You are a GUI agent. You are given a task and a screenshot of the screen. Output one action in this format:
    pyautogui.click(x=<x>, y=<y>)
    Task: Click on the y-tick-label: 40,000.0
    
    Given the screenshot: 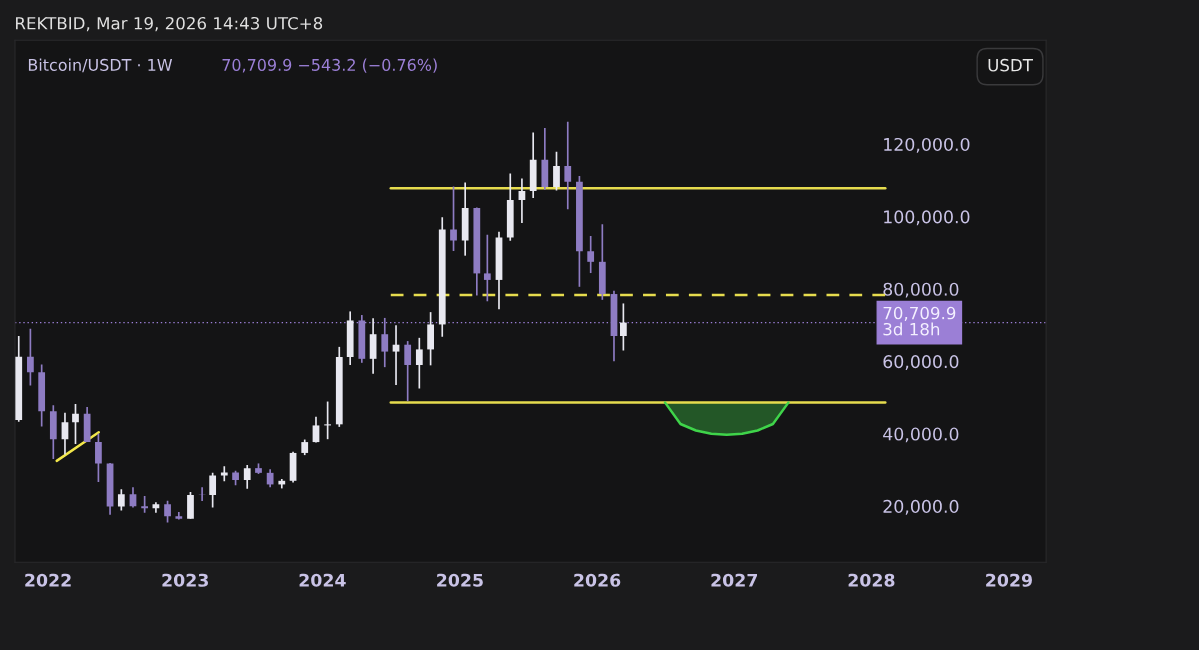 What is the action you would take?
    pyautogui.click(x=921, y=435)
    